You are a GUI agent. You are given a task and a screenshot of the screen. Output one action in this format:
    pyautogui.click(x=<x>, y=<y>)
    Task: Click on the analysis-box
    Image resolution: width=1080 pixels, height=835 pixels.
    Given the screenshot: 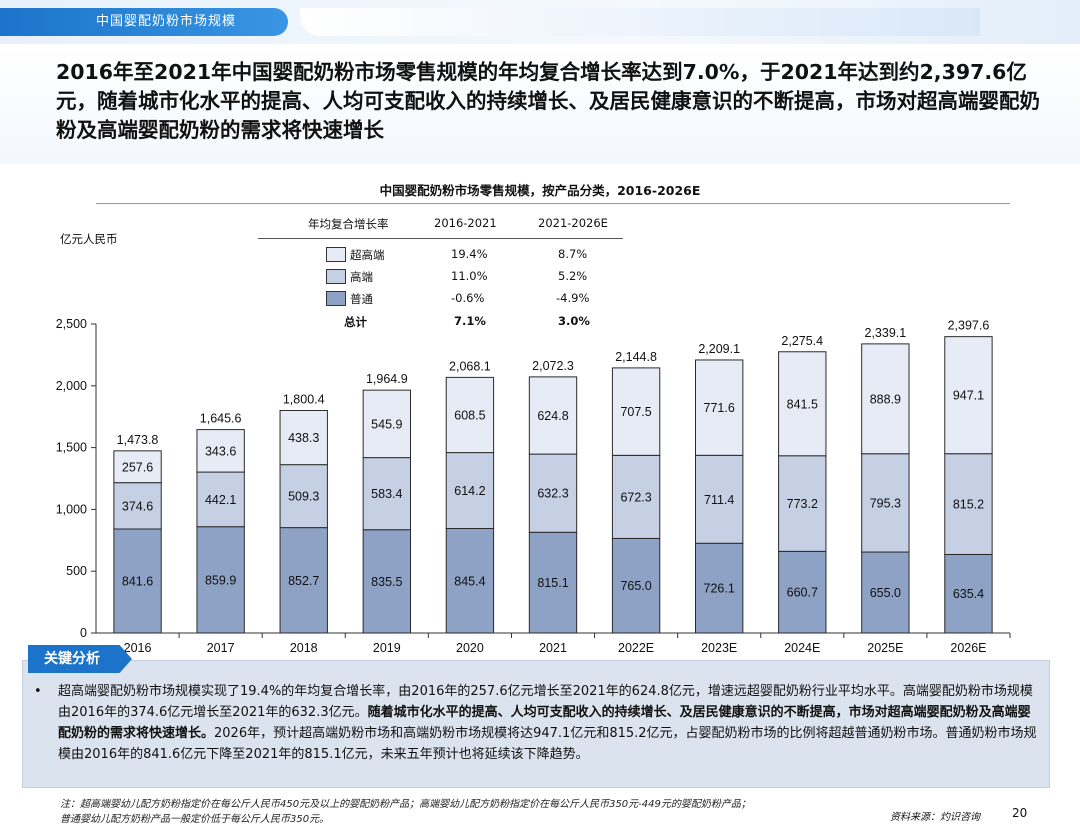 What is the action you would take?
    pyautogui.click(x=536, y=724)
    